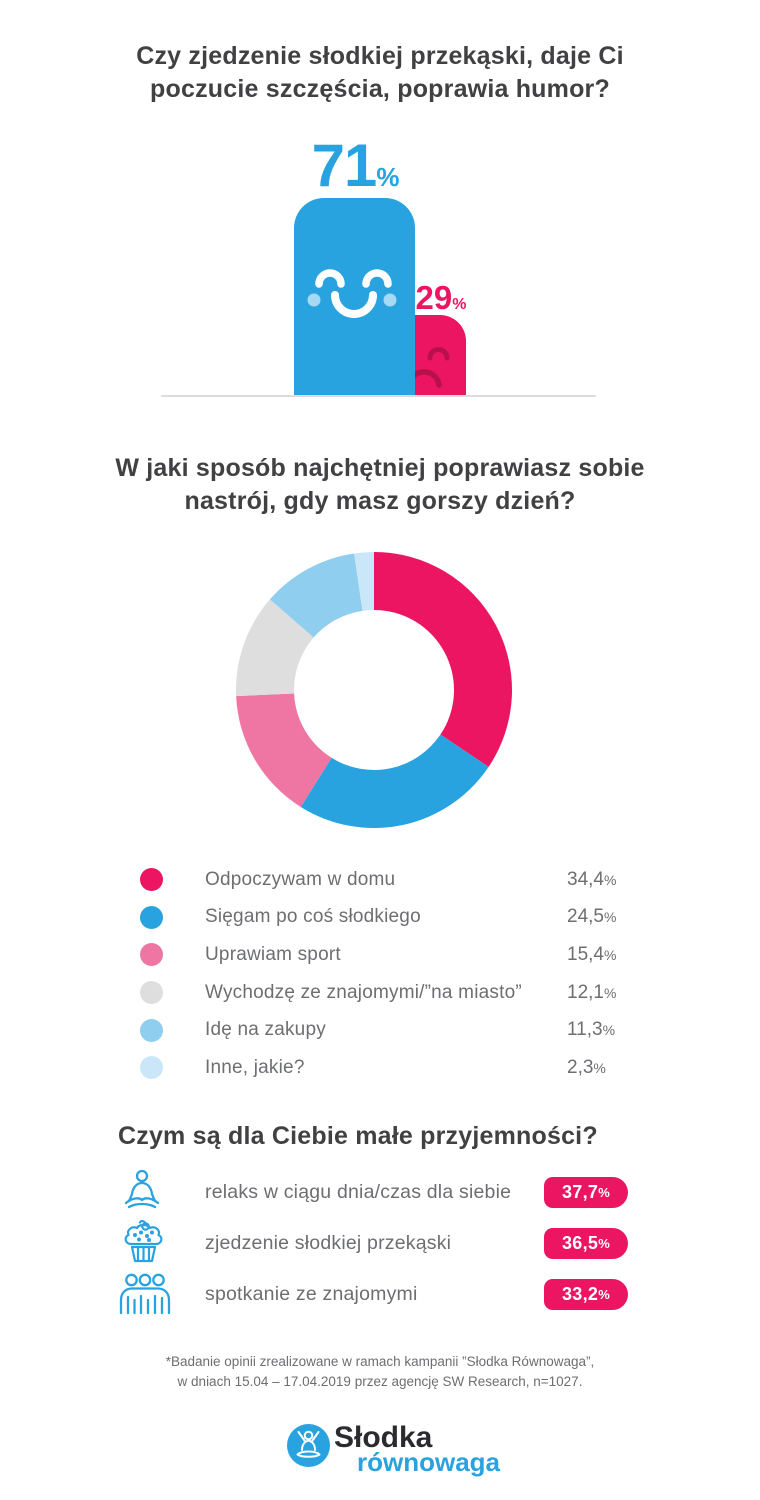 This screenshot has width=760, height=1500. I want to click on legend-label: Uprawiam sport, so click(273, 954).